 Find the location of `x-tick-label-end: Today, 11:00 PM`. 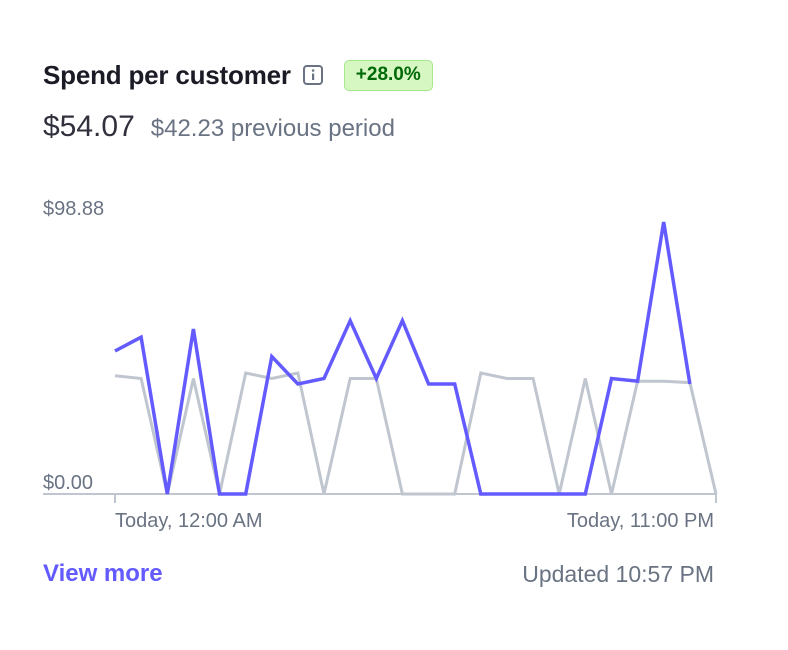

x-tick-label-end: Today, 11:00 PM is located at coordinates (640, 521).